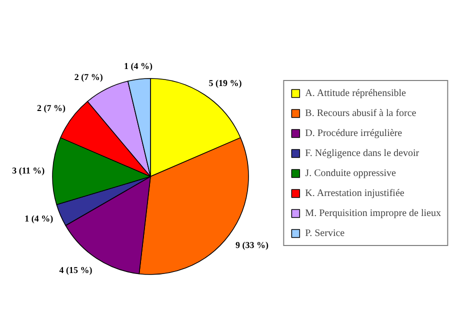 Image resolution: width=452 pixels, height=326 pixels. Describe the element at coordinates (28, 170) in the screenshot. I see `data-label: 3 (11 %)` at that location.